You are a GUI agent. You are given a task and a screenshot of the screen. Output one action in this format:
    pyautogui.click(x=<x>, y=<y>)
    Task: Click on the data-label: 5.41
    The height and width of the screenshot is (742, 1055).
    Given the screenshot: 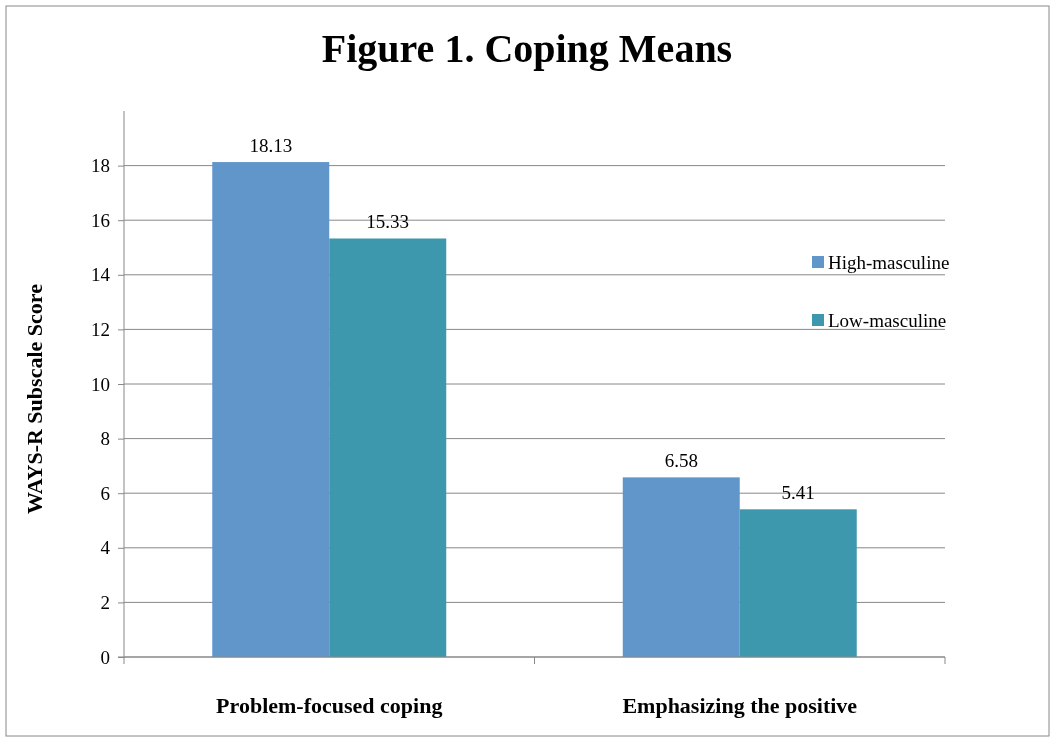 What is the action you would take?
    pyautogui.click(x=798, y=493)
    